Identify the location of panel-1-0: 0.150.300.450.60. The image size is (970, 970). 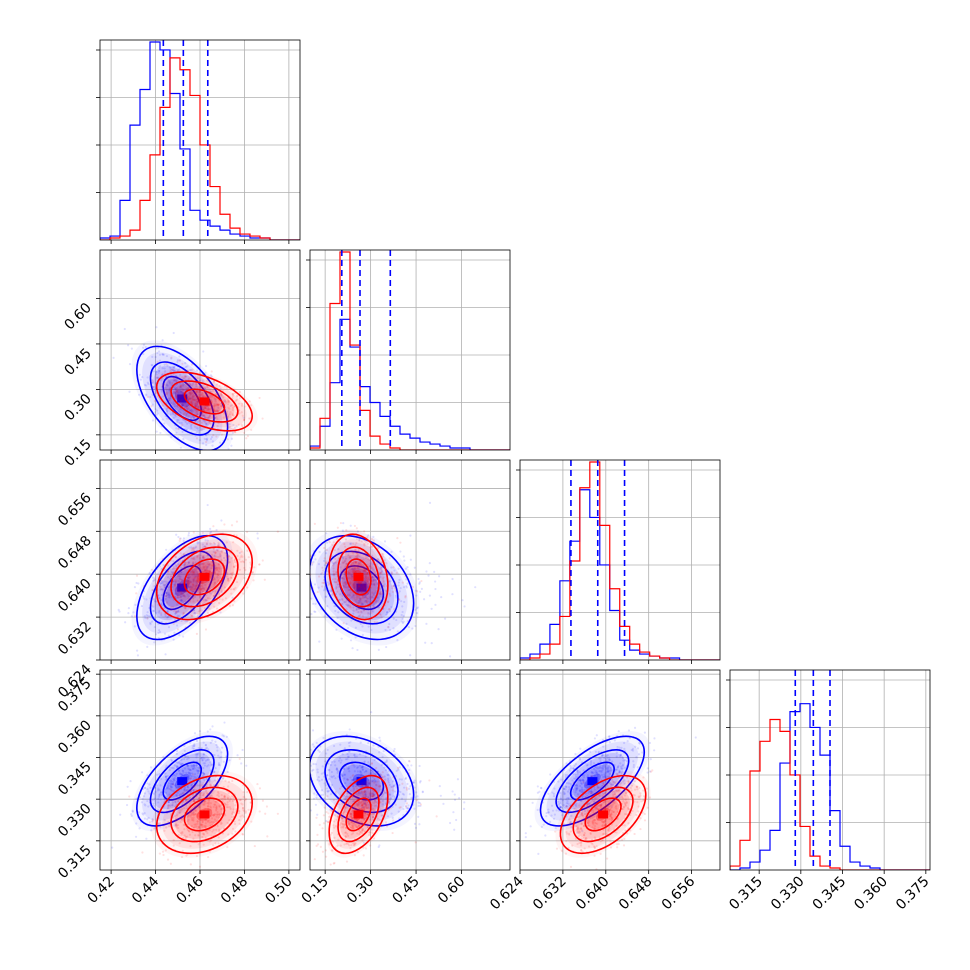
(181, 359).